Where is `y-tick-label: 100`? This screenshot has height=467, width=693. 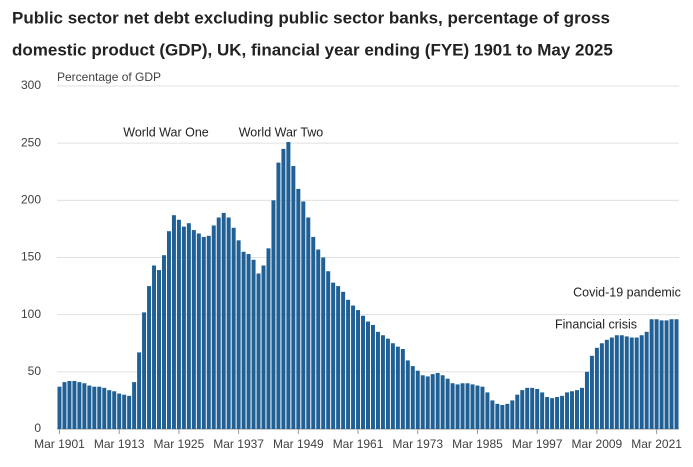
y-tick-label: 100 is located at coordinates (31, 314).